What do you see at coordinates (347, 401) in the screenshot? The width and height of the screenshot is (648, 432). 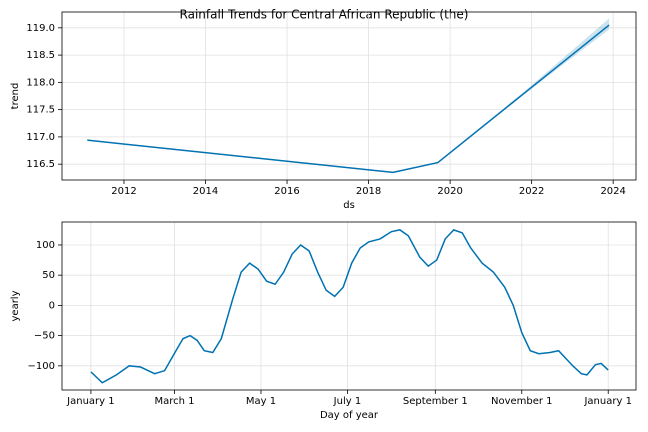 I see `x-tick-label: July 1` at bounding box center [347, 401].